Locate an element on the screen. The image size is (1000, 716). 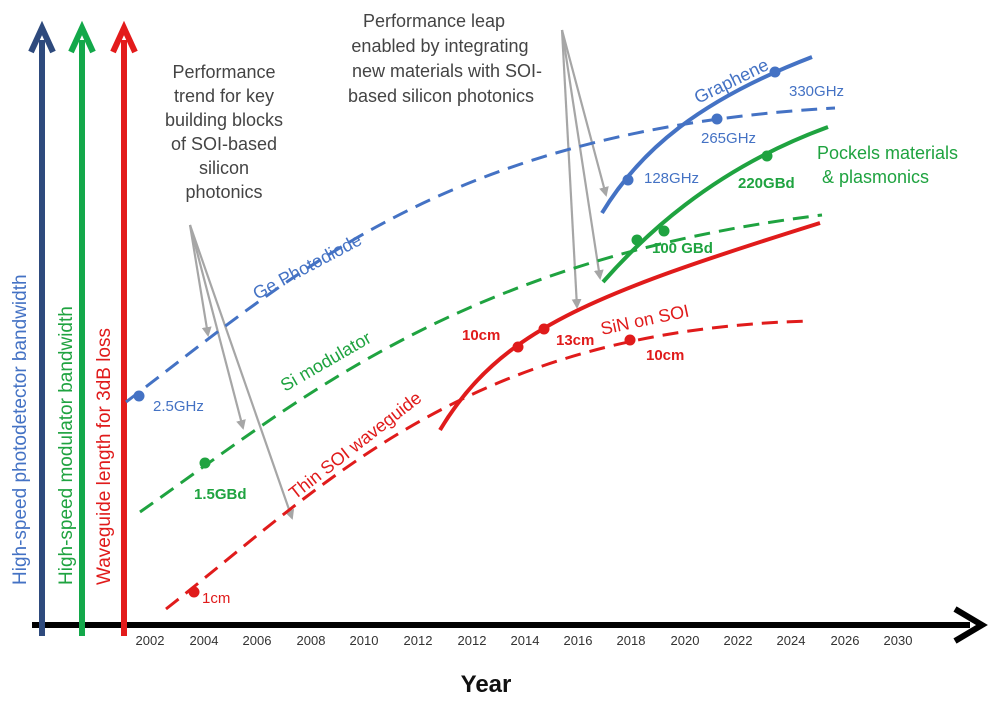
point-sin-10cm is located at coordinates (518, 347).